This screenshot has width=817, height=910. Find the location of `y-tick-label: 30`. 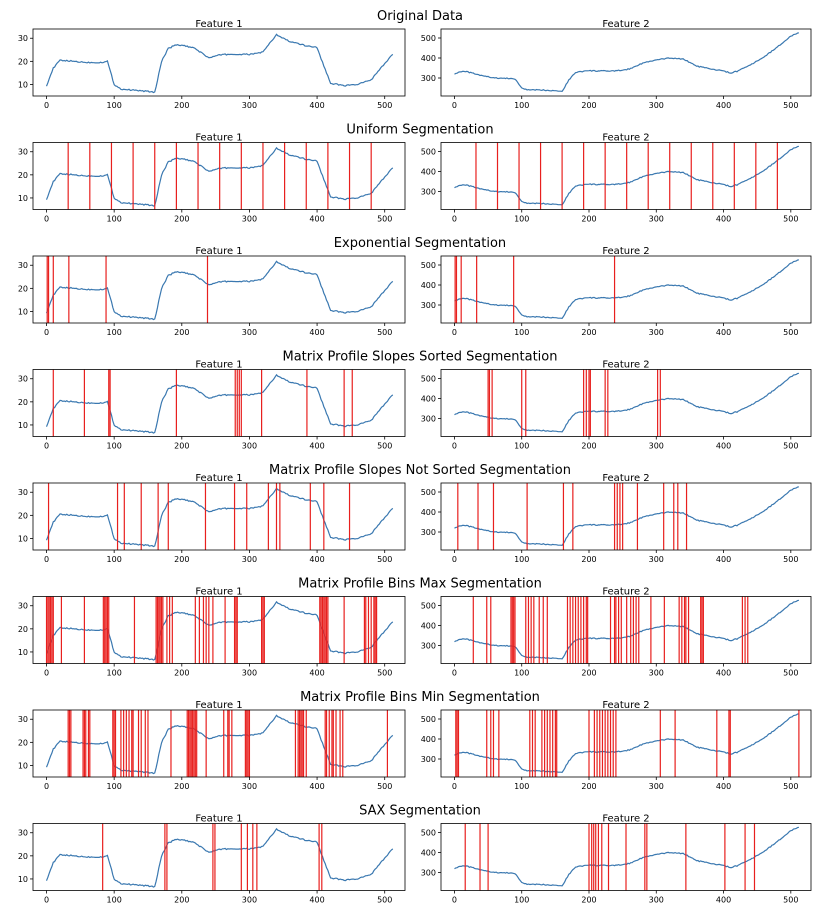

y-tick-label: 30 is located at coordinates (23, 606).